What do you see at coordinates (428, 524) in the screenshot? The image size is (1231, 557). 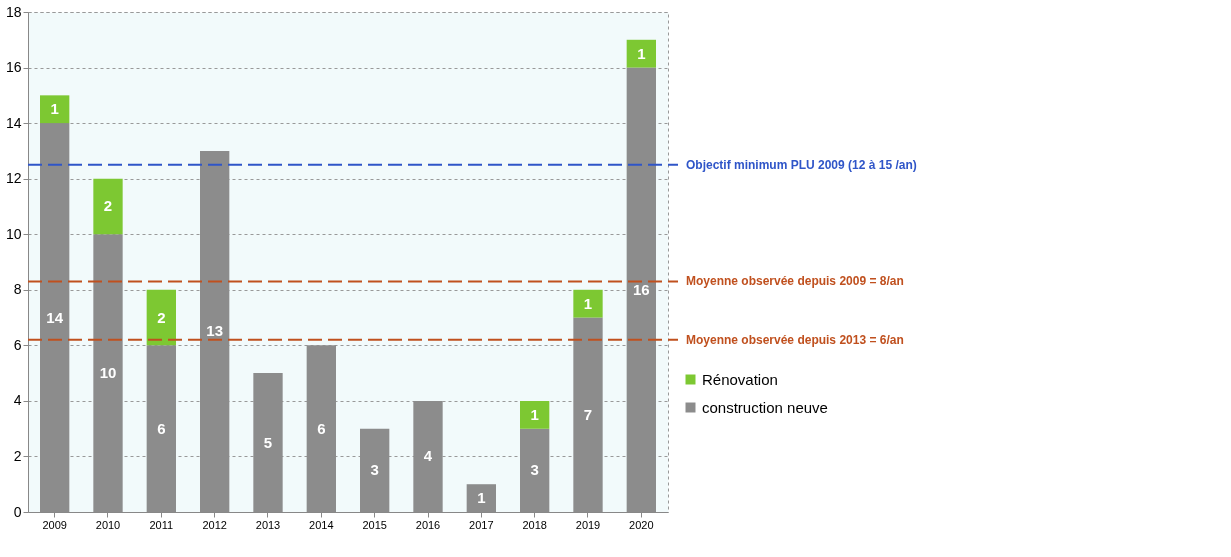 I see `x-tick-label: 2016` at bounding box center [428, 524].